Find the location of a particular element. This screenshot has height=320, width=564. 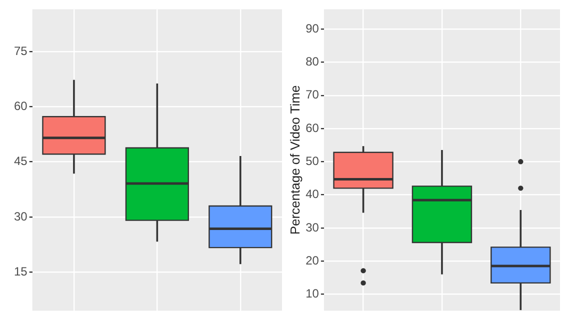

y-tick-label: 20 is located at coordinates (313, 260).